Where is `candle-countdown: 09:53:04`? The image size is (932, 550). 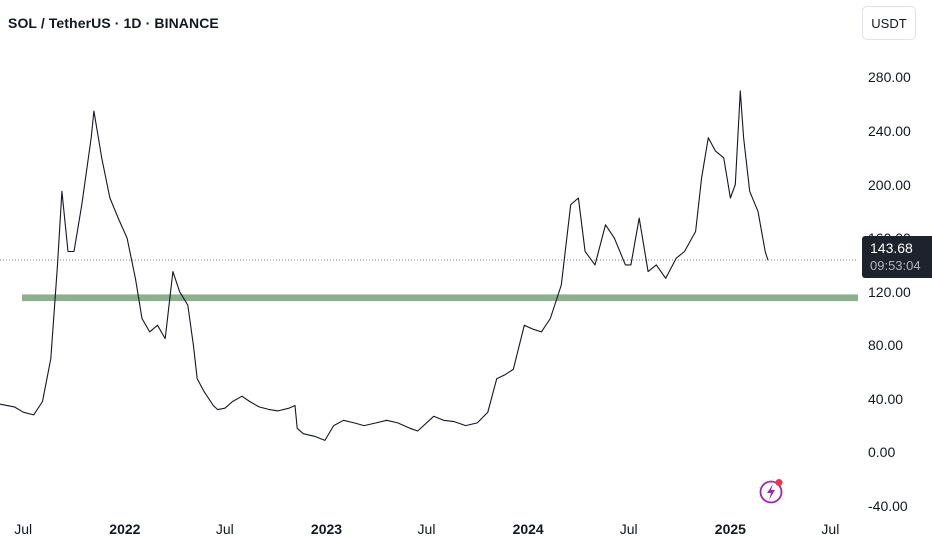 candle-countdown: 09:53:04 is located at coordinates (895, 265).